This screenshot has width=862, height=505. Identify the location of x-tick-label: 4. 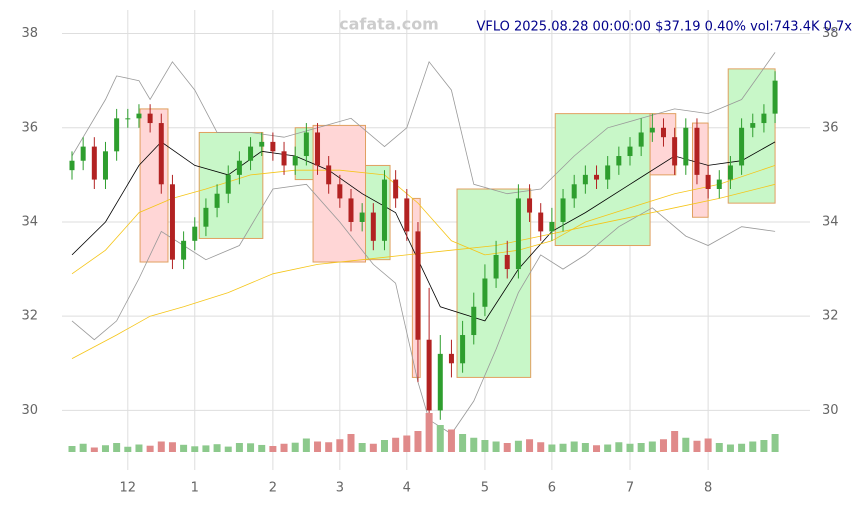
(407, 488).